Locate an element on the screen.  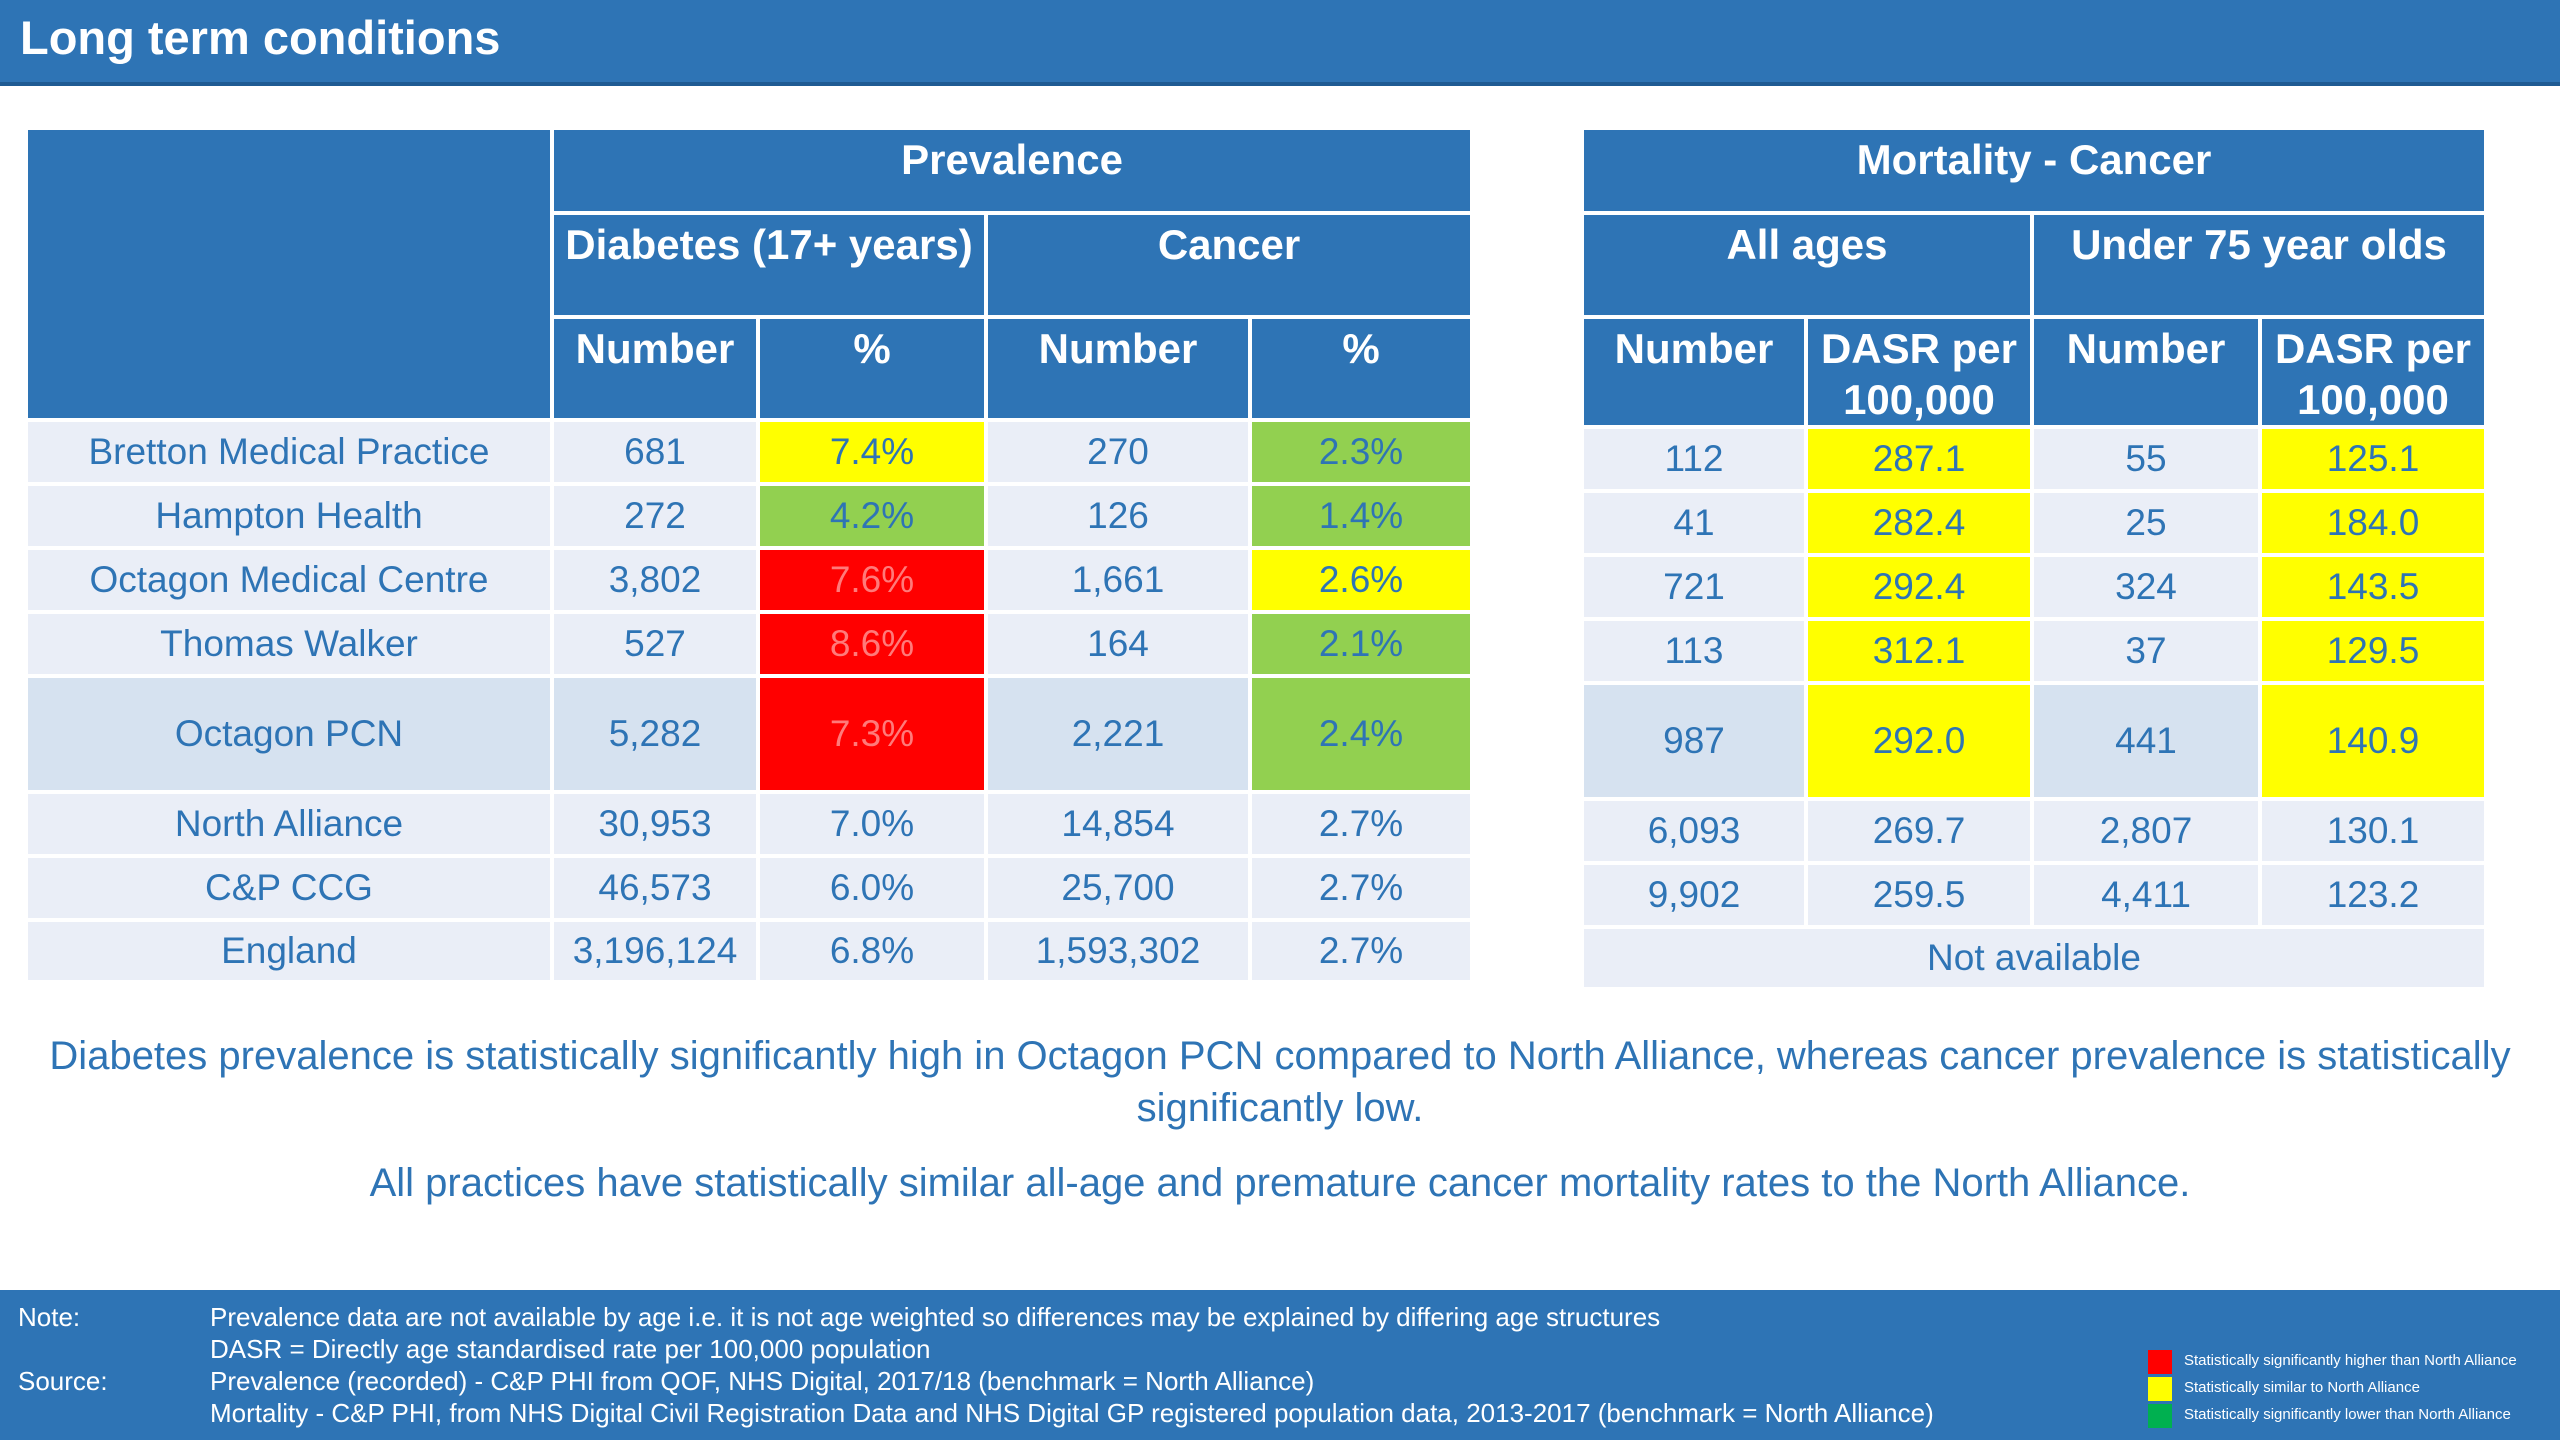
diabetes-number: 3,196,124 is located at coordinates (654, 949).